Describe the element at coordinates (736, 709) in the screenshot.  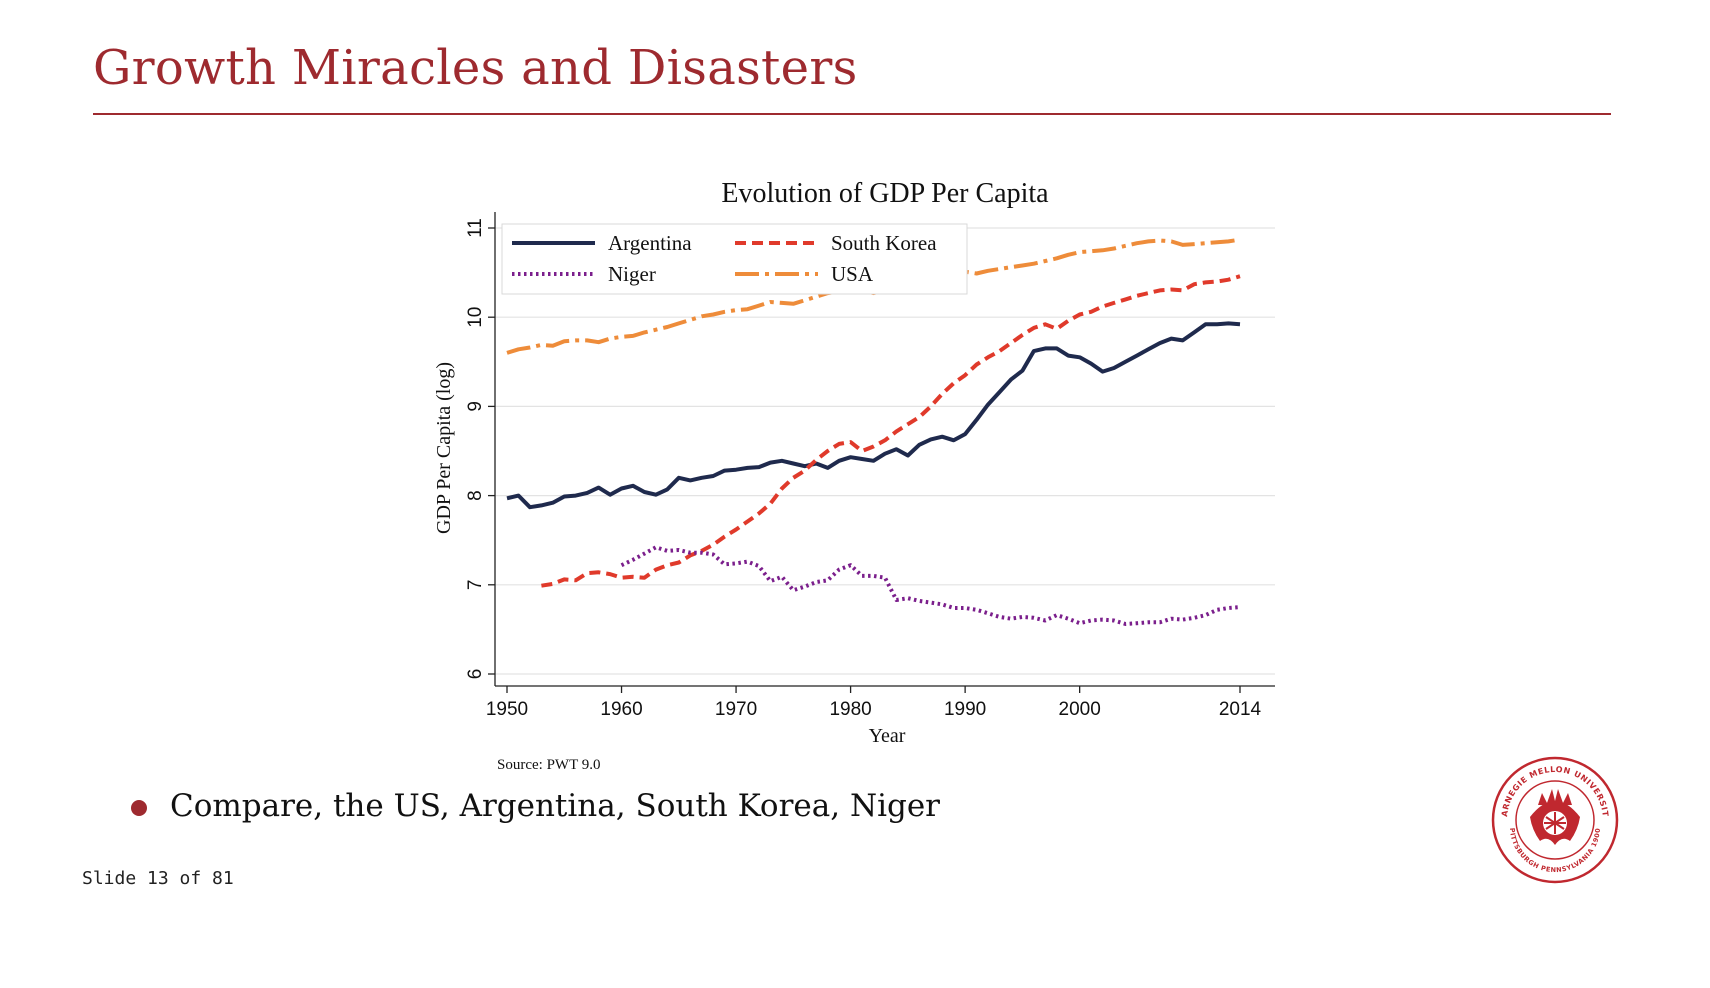
I see `x-tick-label: 1970` at that location.